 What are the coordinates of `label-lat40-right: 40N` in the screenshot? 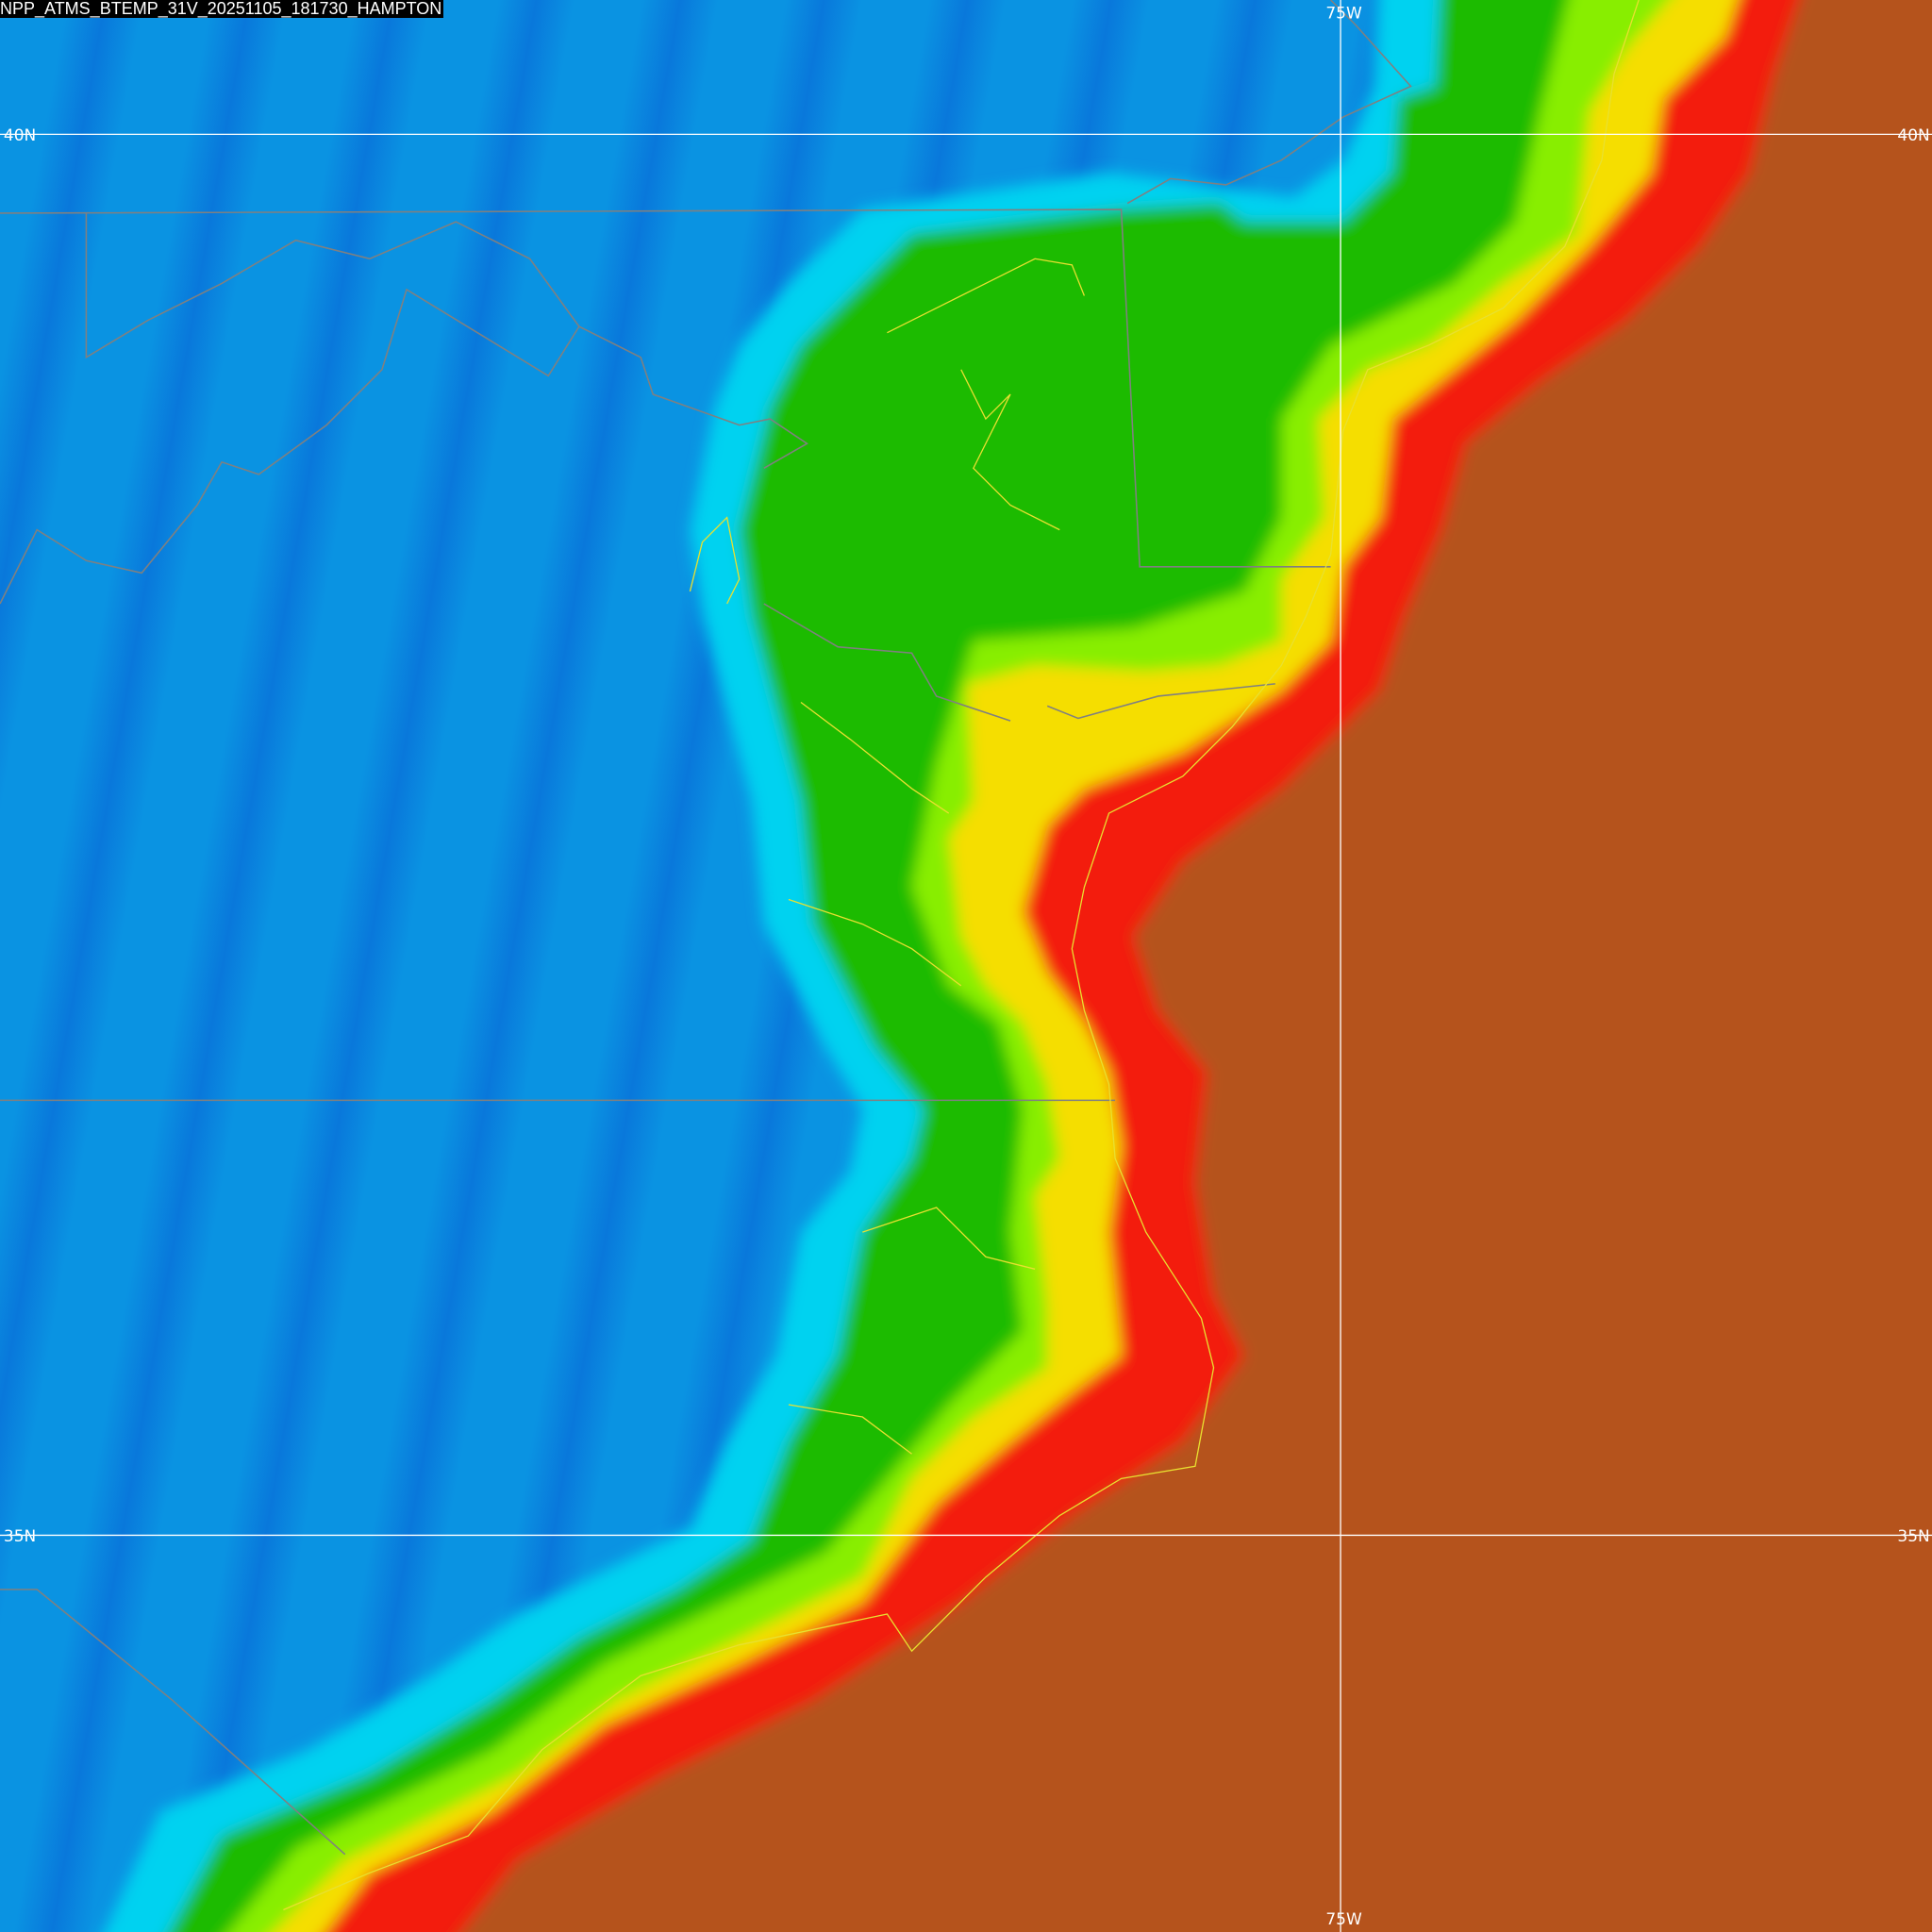 It's located at (1913, 135).